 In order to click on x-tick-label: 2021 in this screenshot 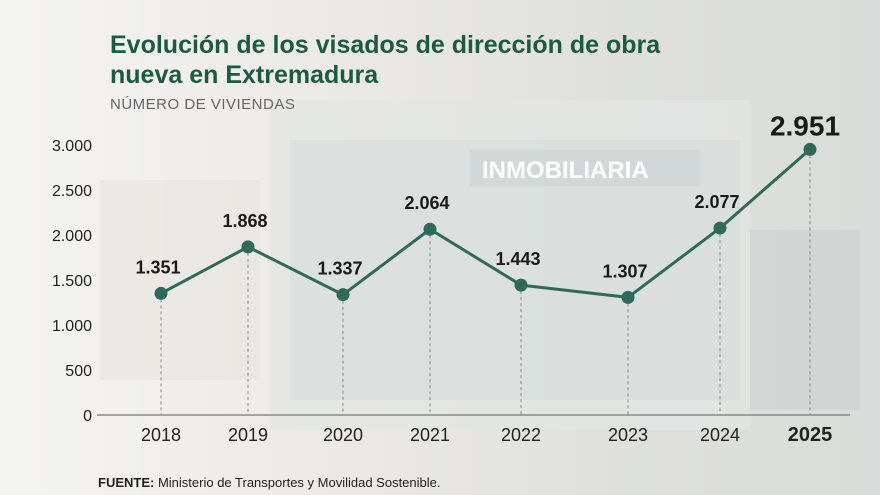, I will do `click(430, 435)`.